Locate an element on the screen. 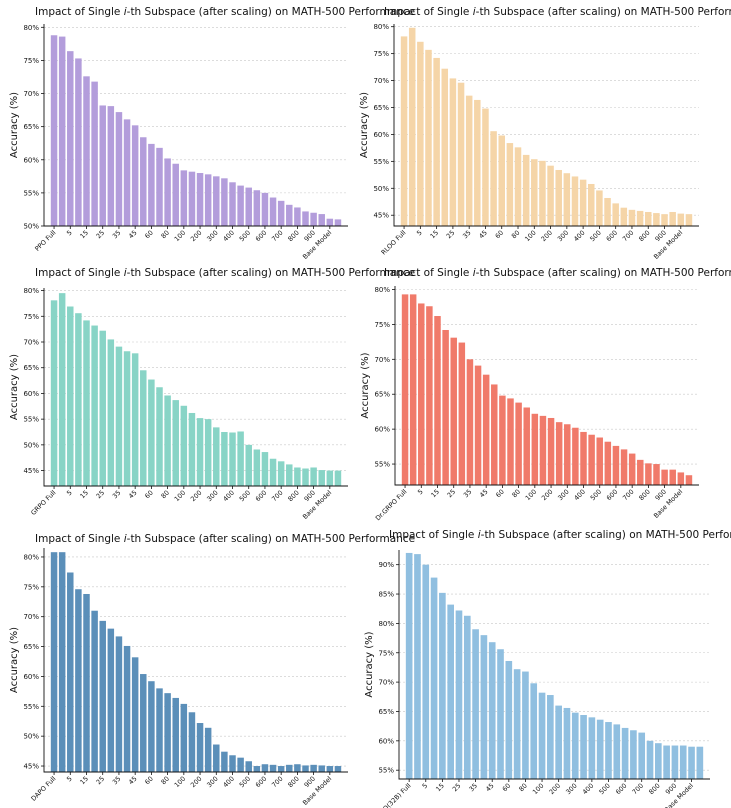  x-tick-label: PPO Full is located at coordinates (45, 241).